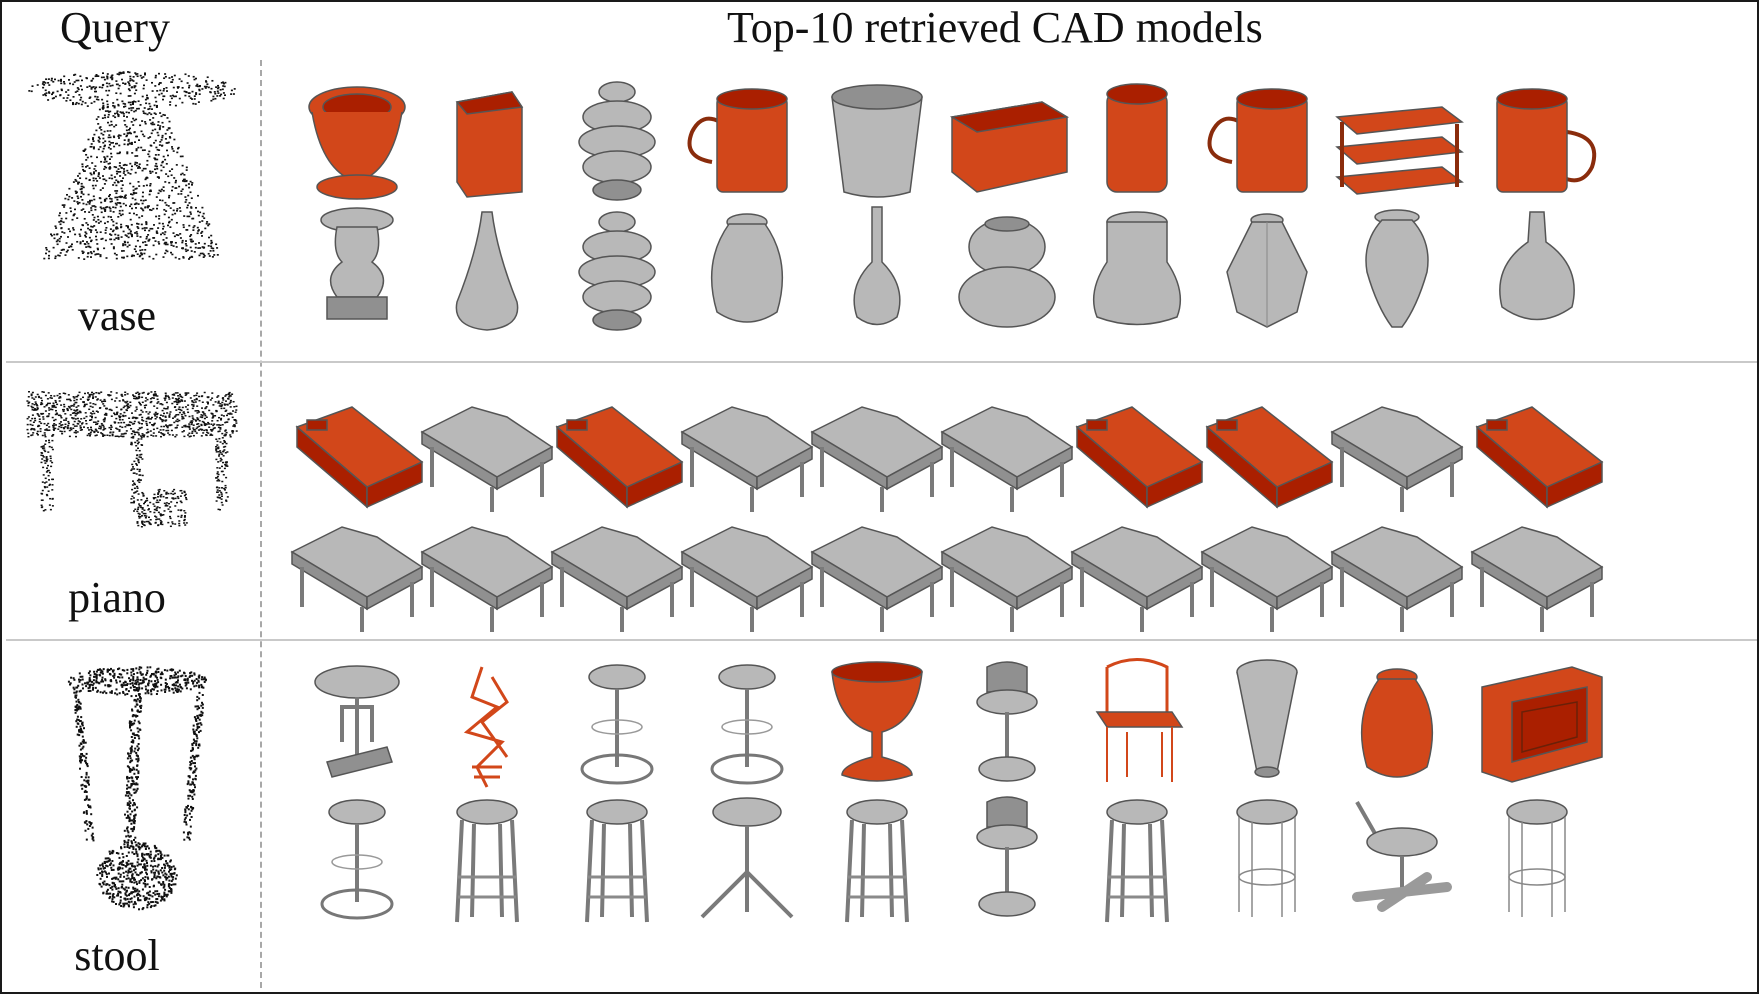 This screenshot has height=994, width=1759. What do you see at coordinates (261, 524) in the screenshot?
I see `column-divider` at bounding box center [261, 524].